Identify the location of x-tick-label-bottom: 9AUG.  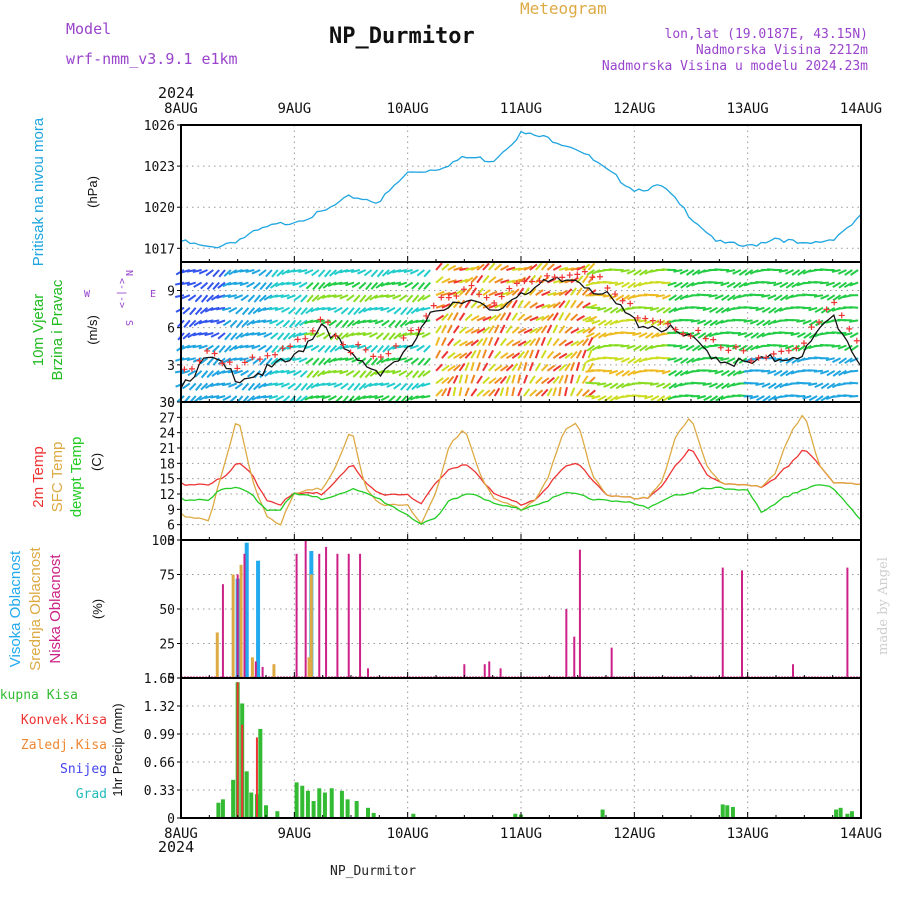
(294, 834).